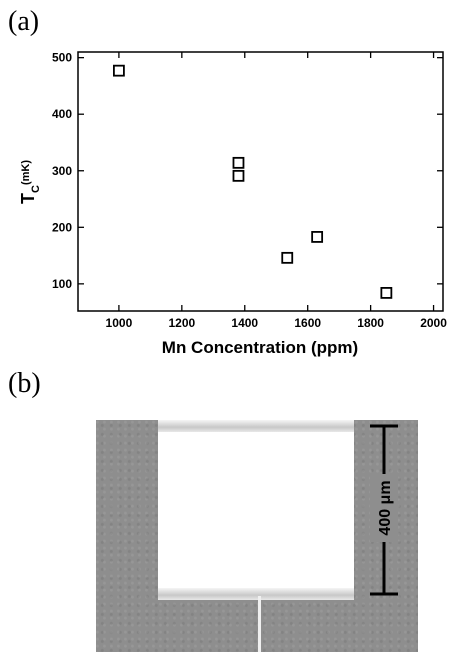  I want to click on scale-bar-text: 400 μm, so click(385, 507).